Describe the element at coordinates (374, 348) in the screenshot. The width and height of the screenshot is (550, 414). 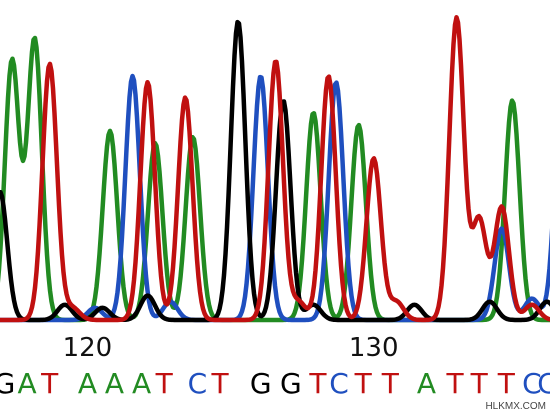
I see `position-label: 130` at that location.